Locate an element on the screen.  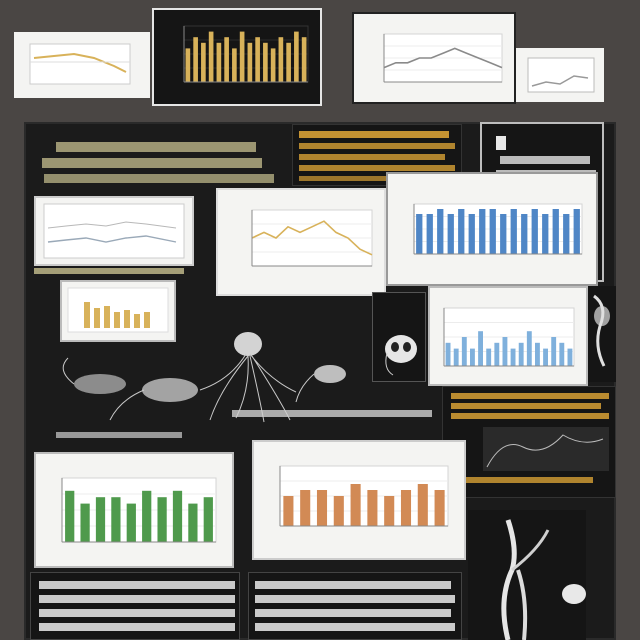
main-heading-block is located at coordinates (153, 159).